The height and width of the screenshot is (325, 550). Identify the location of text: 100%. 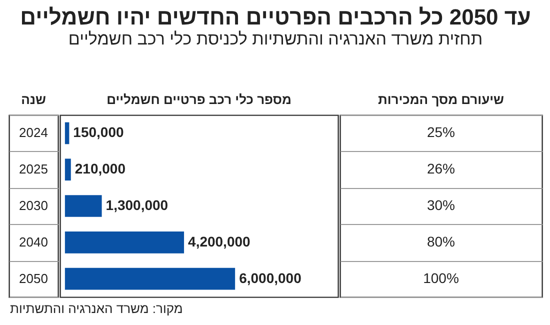
(441, 278).